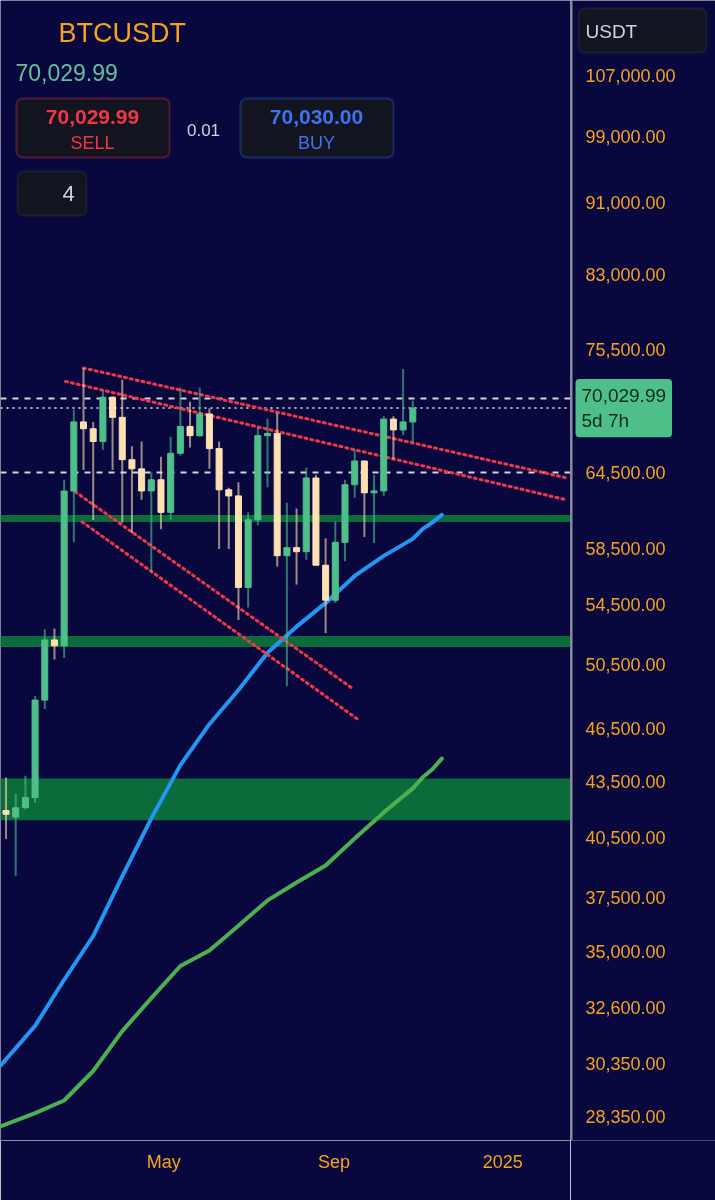 The height and width of the screenshot is (1200, 715). Describe the element at coordinates (163, 1161) in the screenshot. I see `x-tick-label: May` at that location.